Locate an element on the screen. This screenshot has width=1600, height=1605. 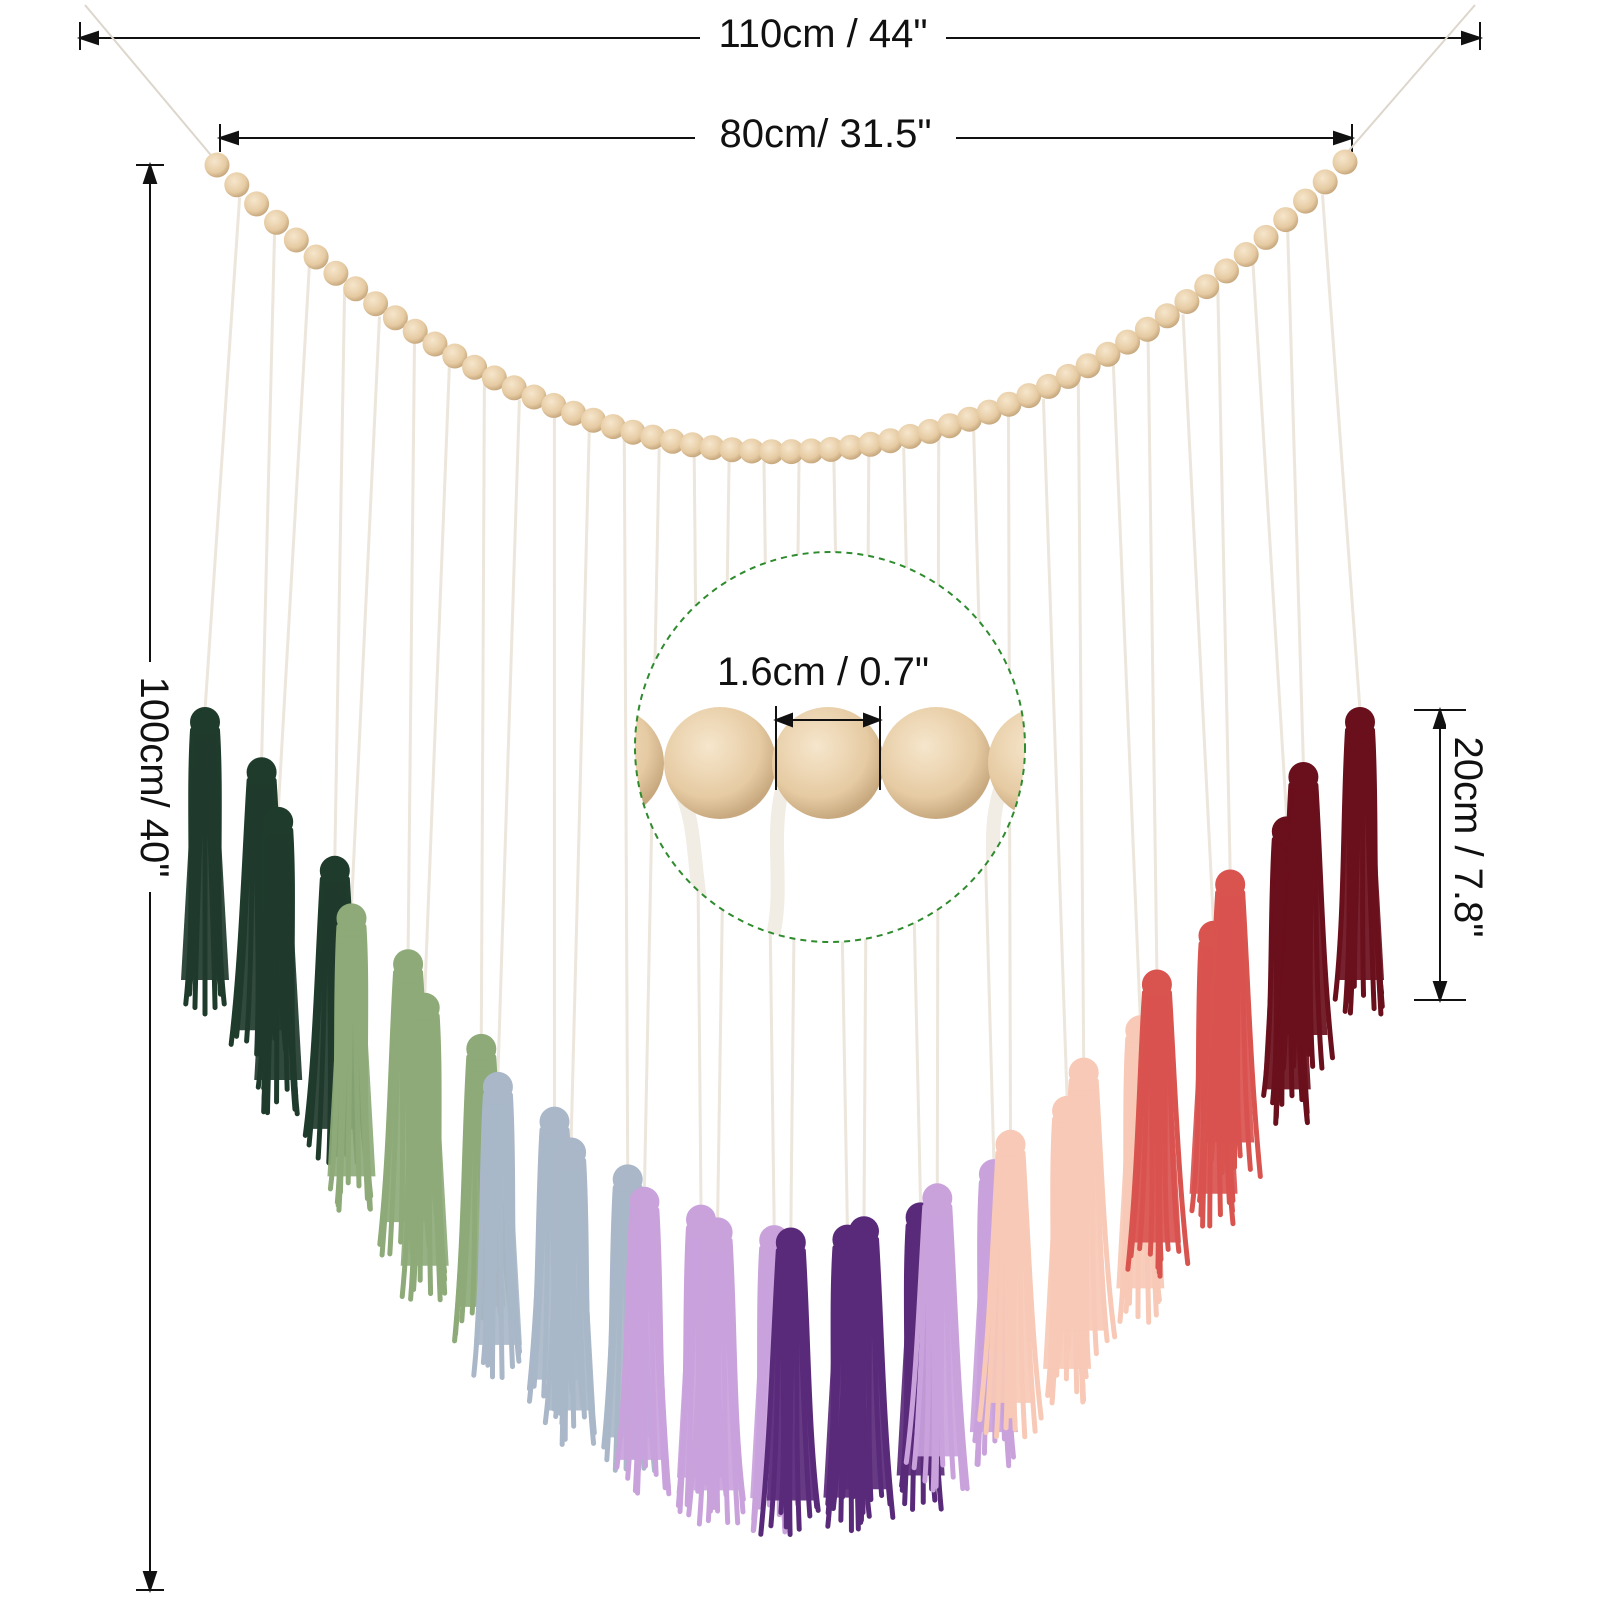
bead-strand-width-label: 80cm/ 31.5" is located at coordinates (825, 134).